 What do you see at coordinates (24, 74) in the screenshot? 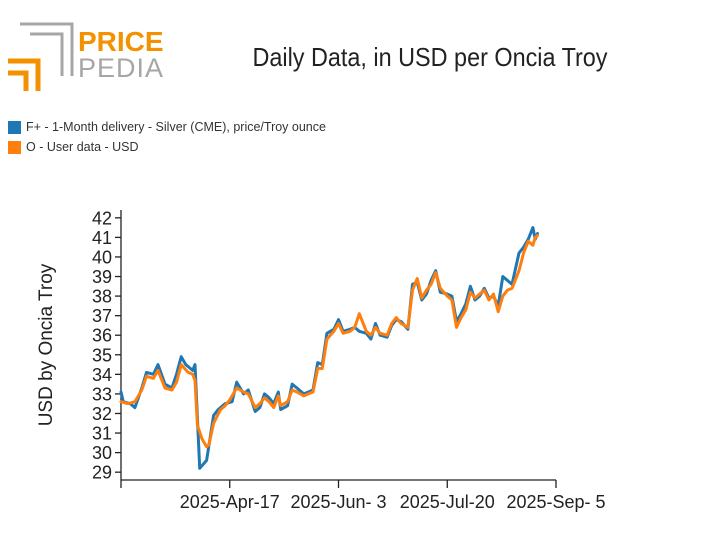
I see `logo-orange-corner` at bounding box center [24, 74].